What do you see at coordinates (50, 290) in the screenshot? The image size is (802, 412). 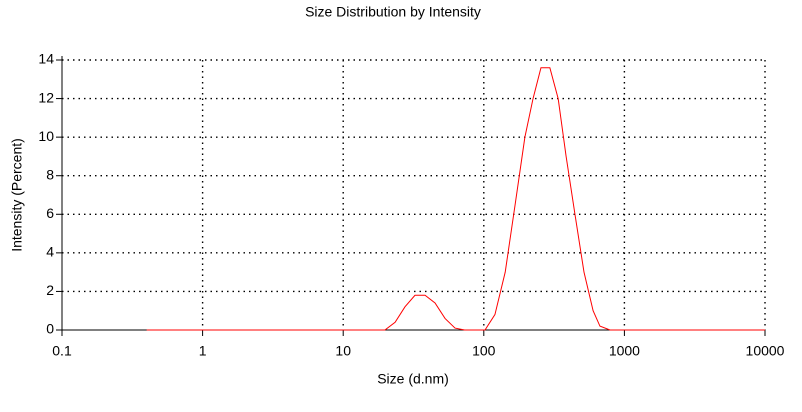 I see `y-tick-label: 2` at bounding box center [50, 290].